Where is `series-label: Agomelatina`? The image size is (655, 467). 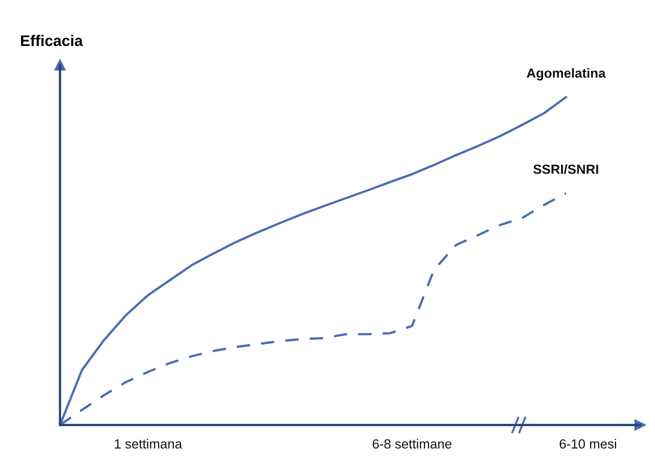
series-label: Agomelatina is located at coordinates (566, 74).